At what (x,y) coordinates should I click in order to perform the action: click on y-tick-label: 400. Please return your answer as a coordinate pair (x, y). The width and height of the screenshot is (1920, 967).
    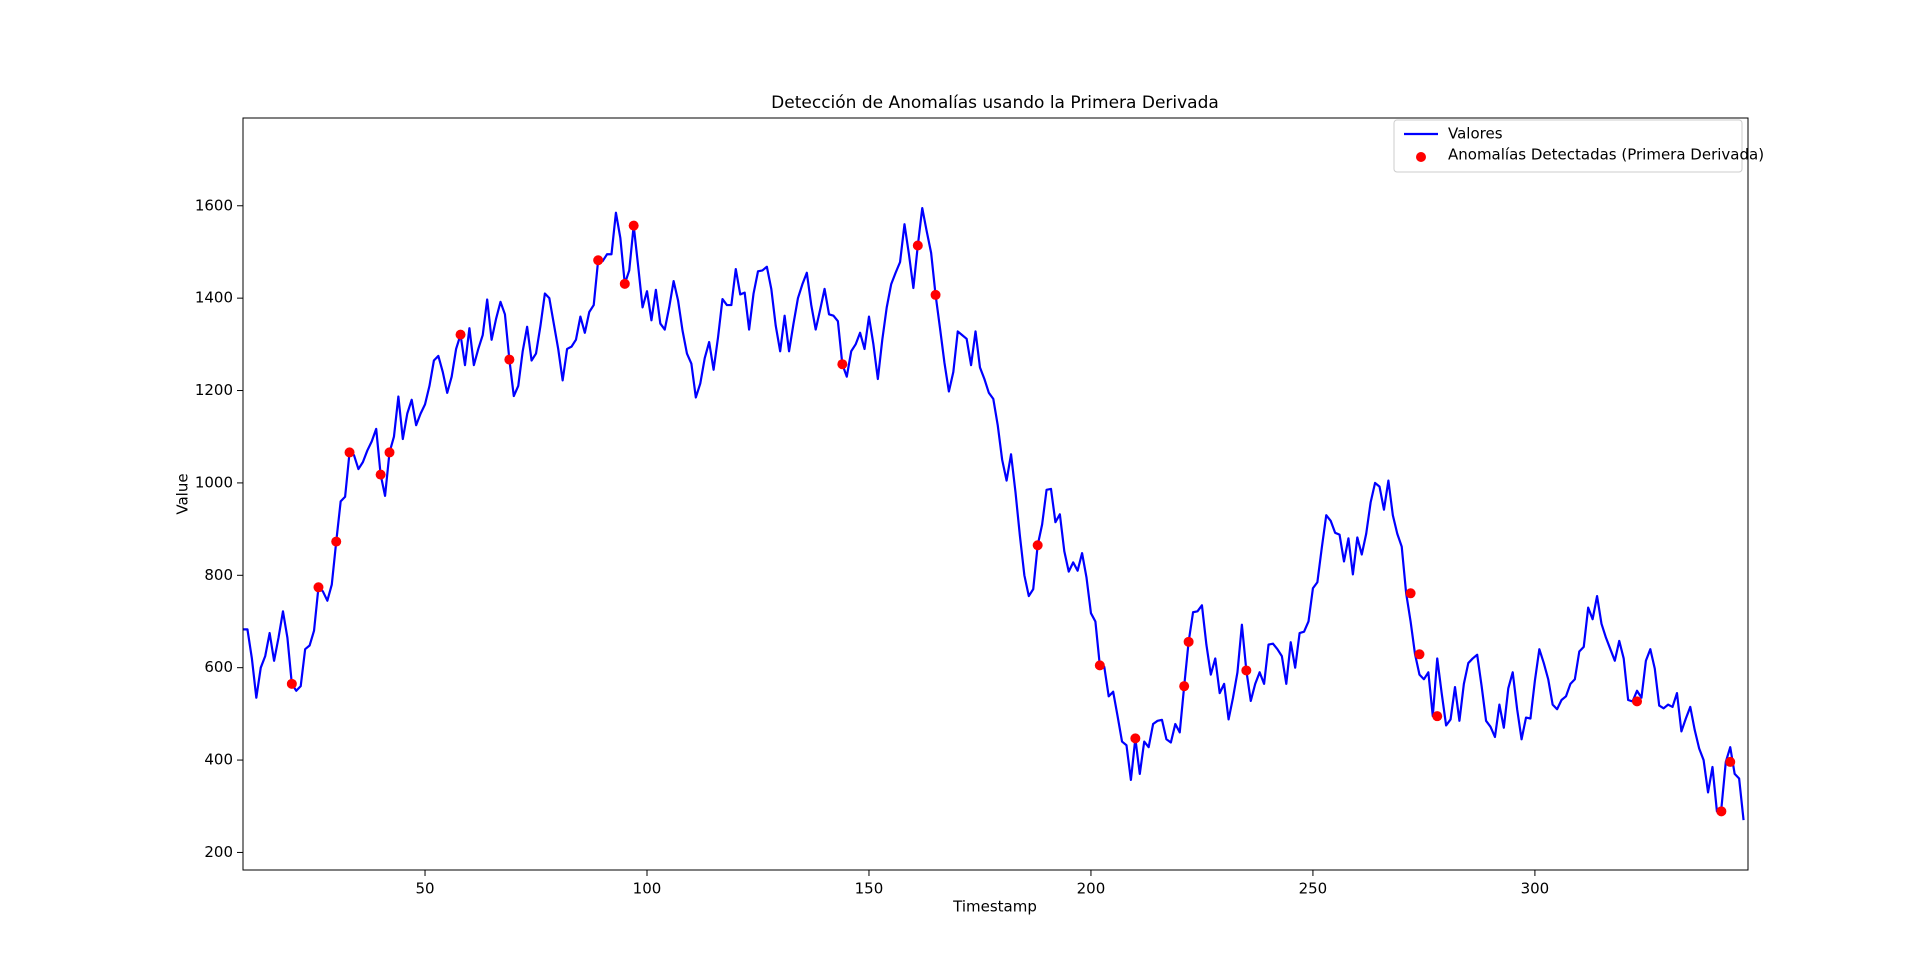
    Looking at the image, I should click on (218, 760).